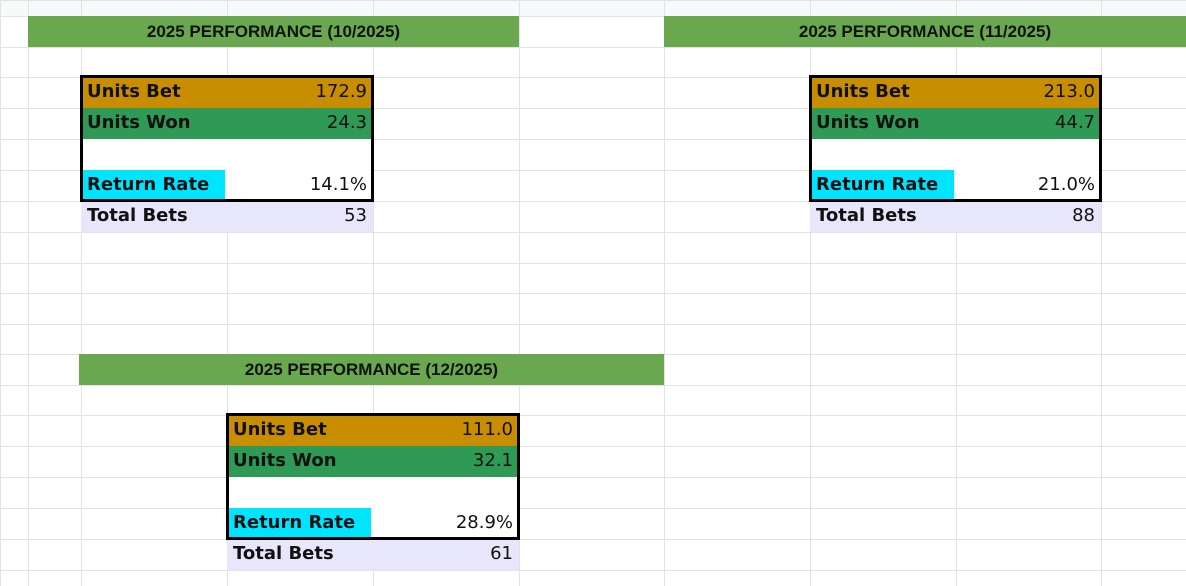 The image size is (1186, 586). What do you see at coordinates (273, 31) in the screenshot?
I see `section-title: 2025 PERFORMANCE (10/2025)` at bounding box center [273, 31].